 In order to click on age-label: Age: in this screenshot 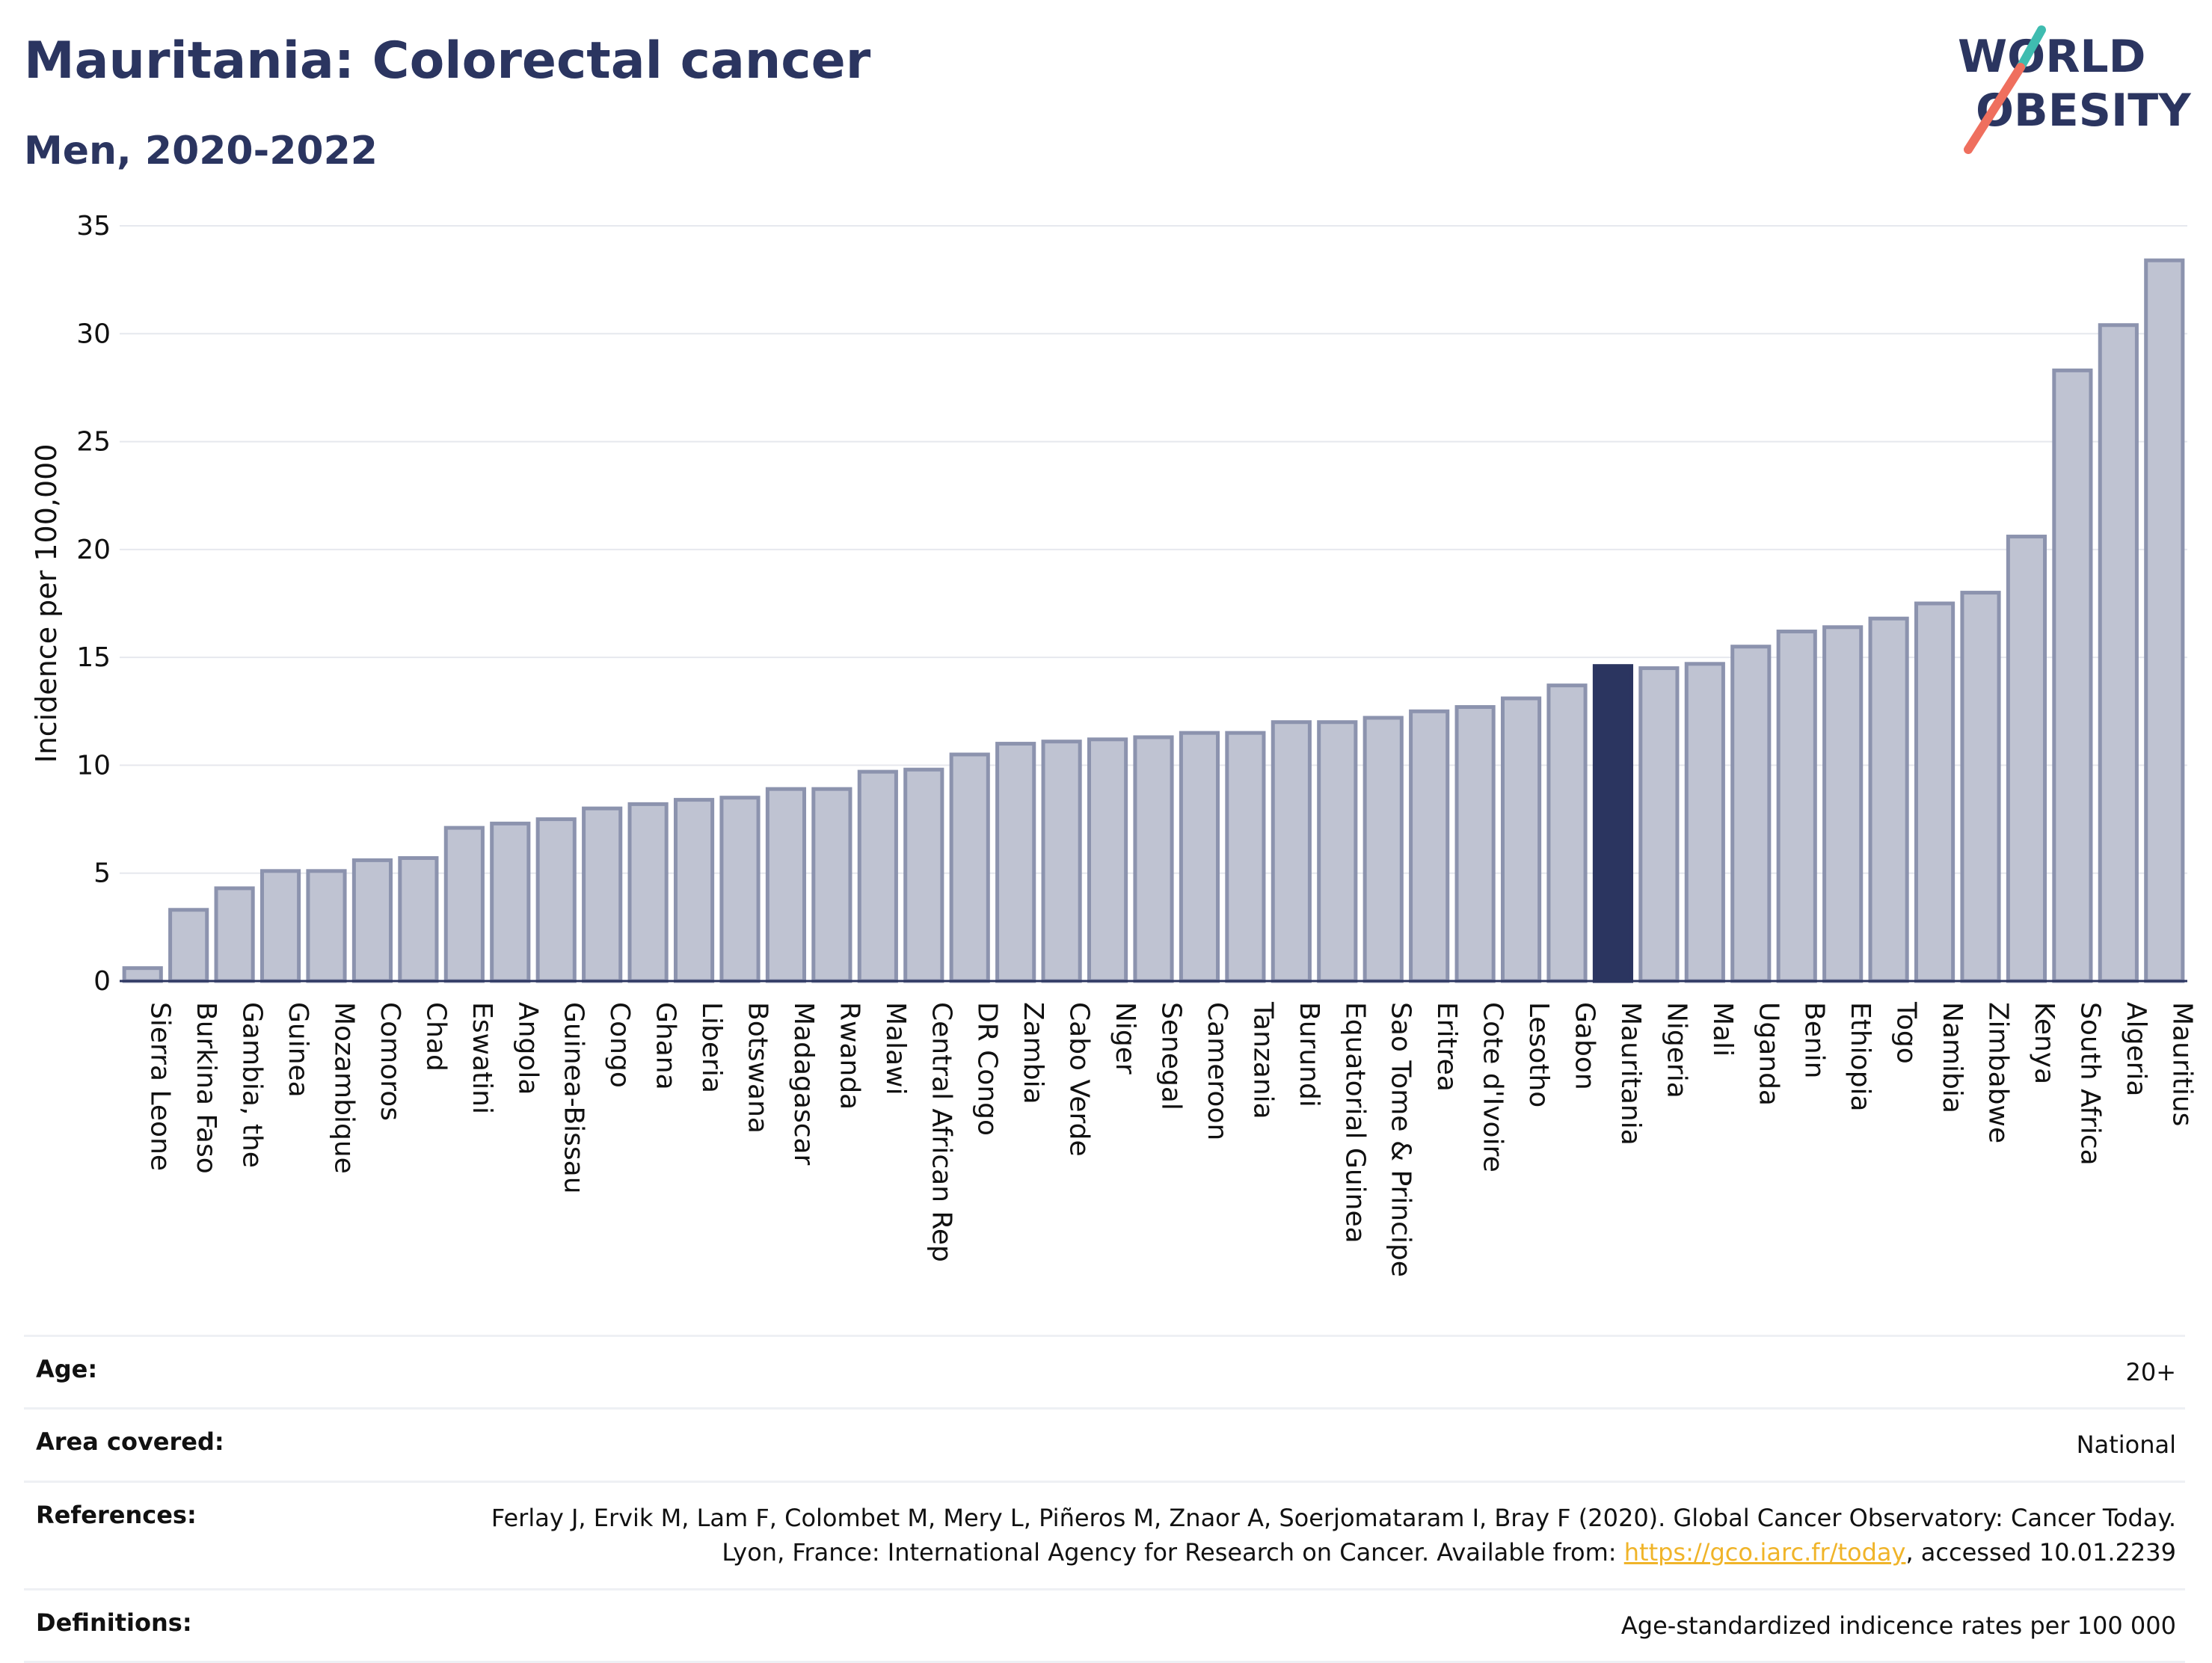, I will do `click(67, 1369)`.